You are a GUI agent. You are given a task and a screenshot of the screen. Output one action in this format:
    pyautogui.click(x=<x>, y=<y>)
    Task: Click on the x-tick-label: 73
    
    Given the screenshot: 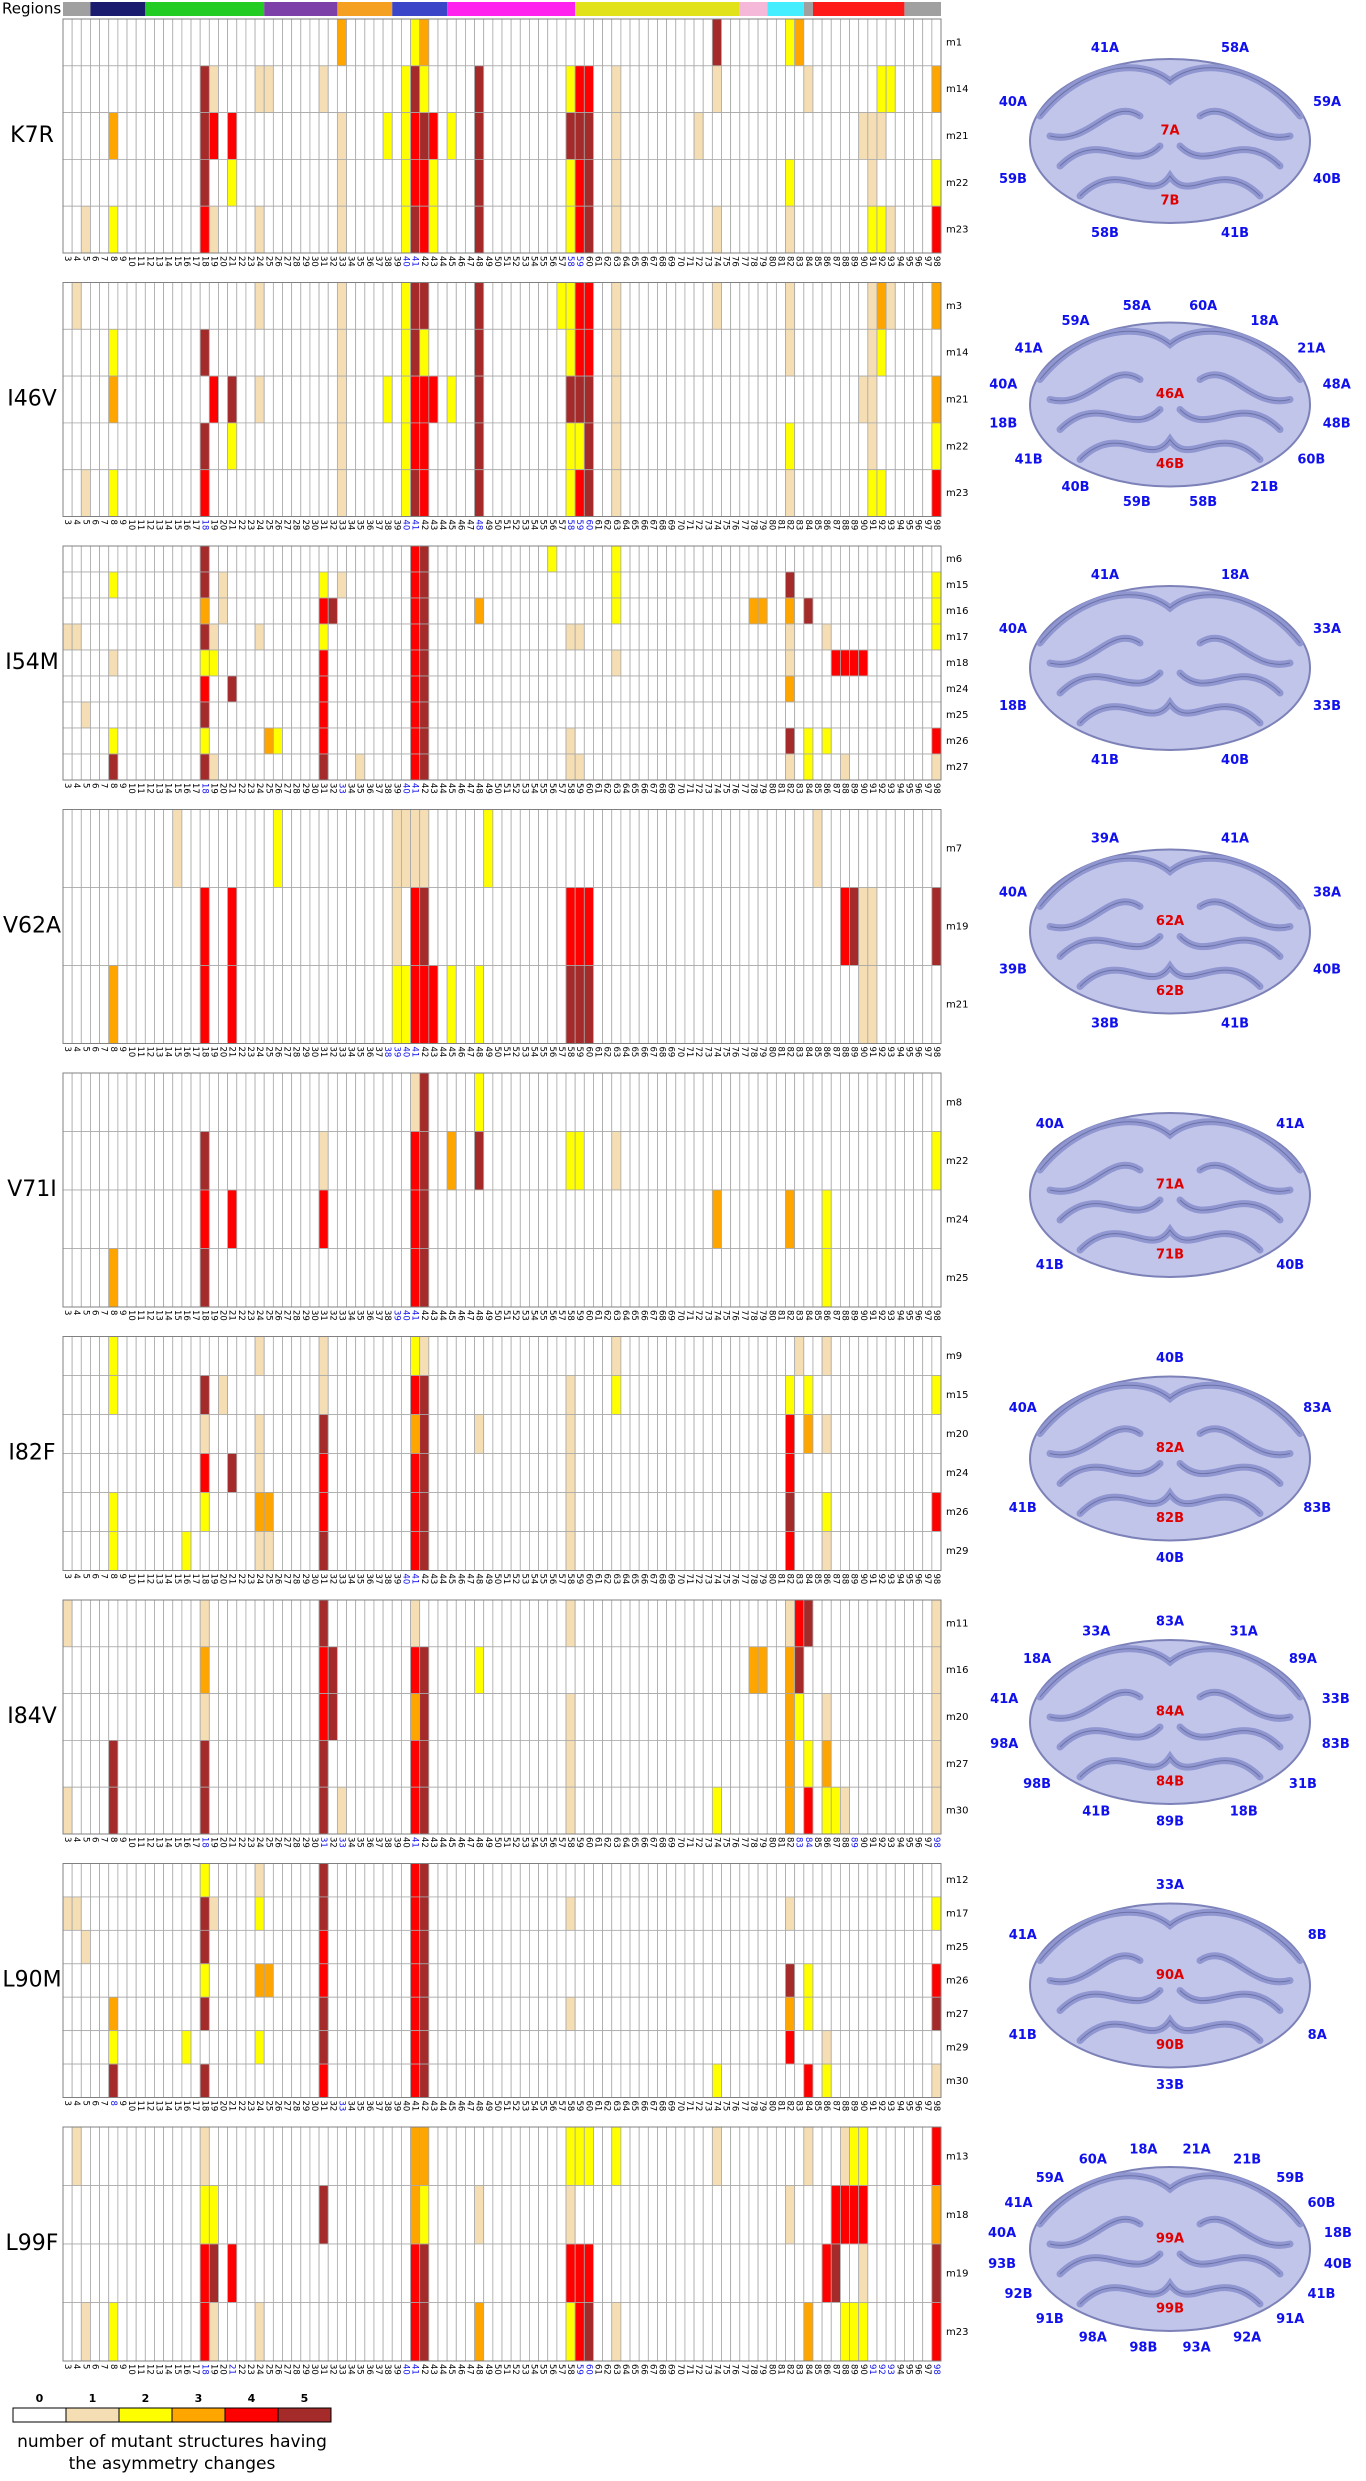 What is the action you would take?
    pyautogui.click(x=707, y=525)
    